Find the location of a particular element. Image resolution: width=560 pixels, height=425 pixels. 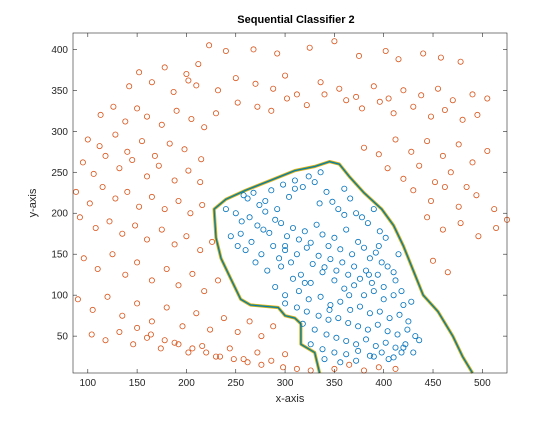

x-tick-label: 350 is located at coordinates (334, 383).